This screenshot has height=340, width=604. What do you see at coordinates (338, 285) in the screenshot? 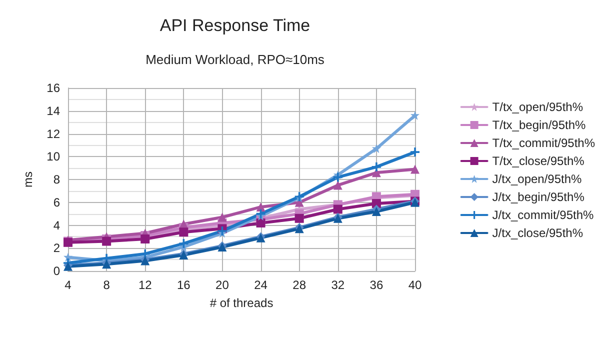
I see `x-tick-label: 32` at bounding box center [338, 285].